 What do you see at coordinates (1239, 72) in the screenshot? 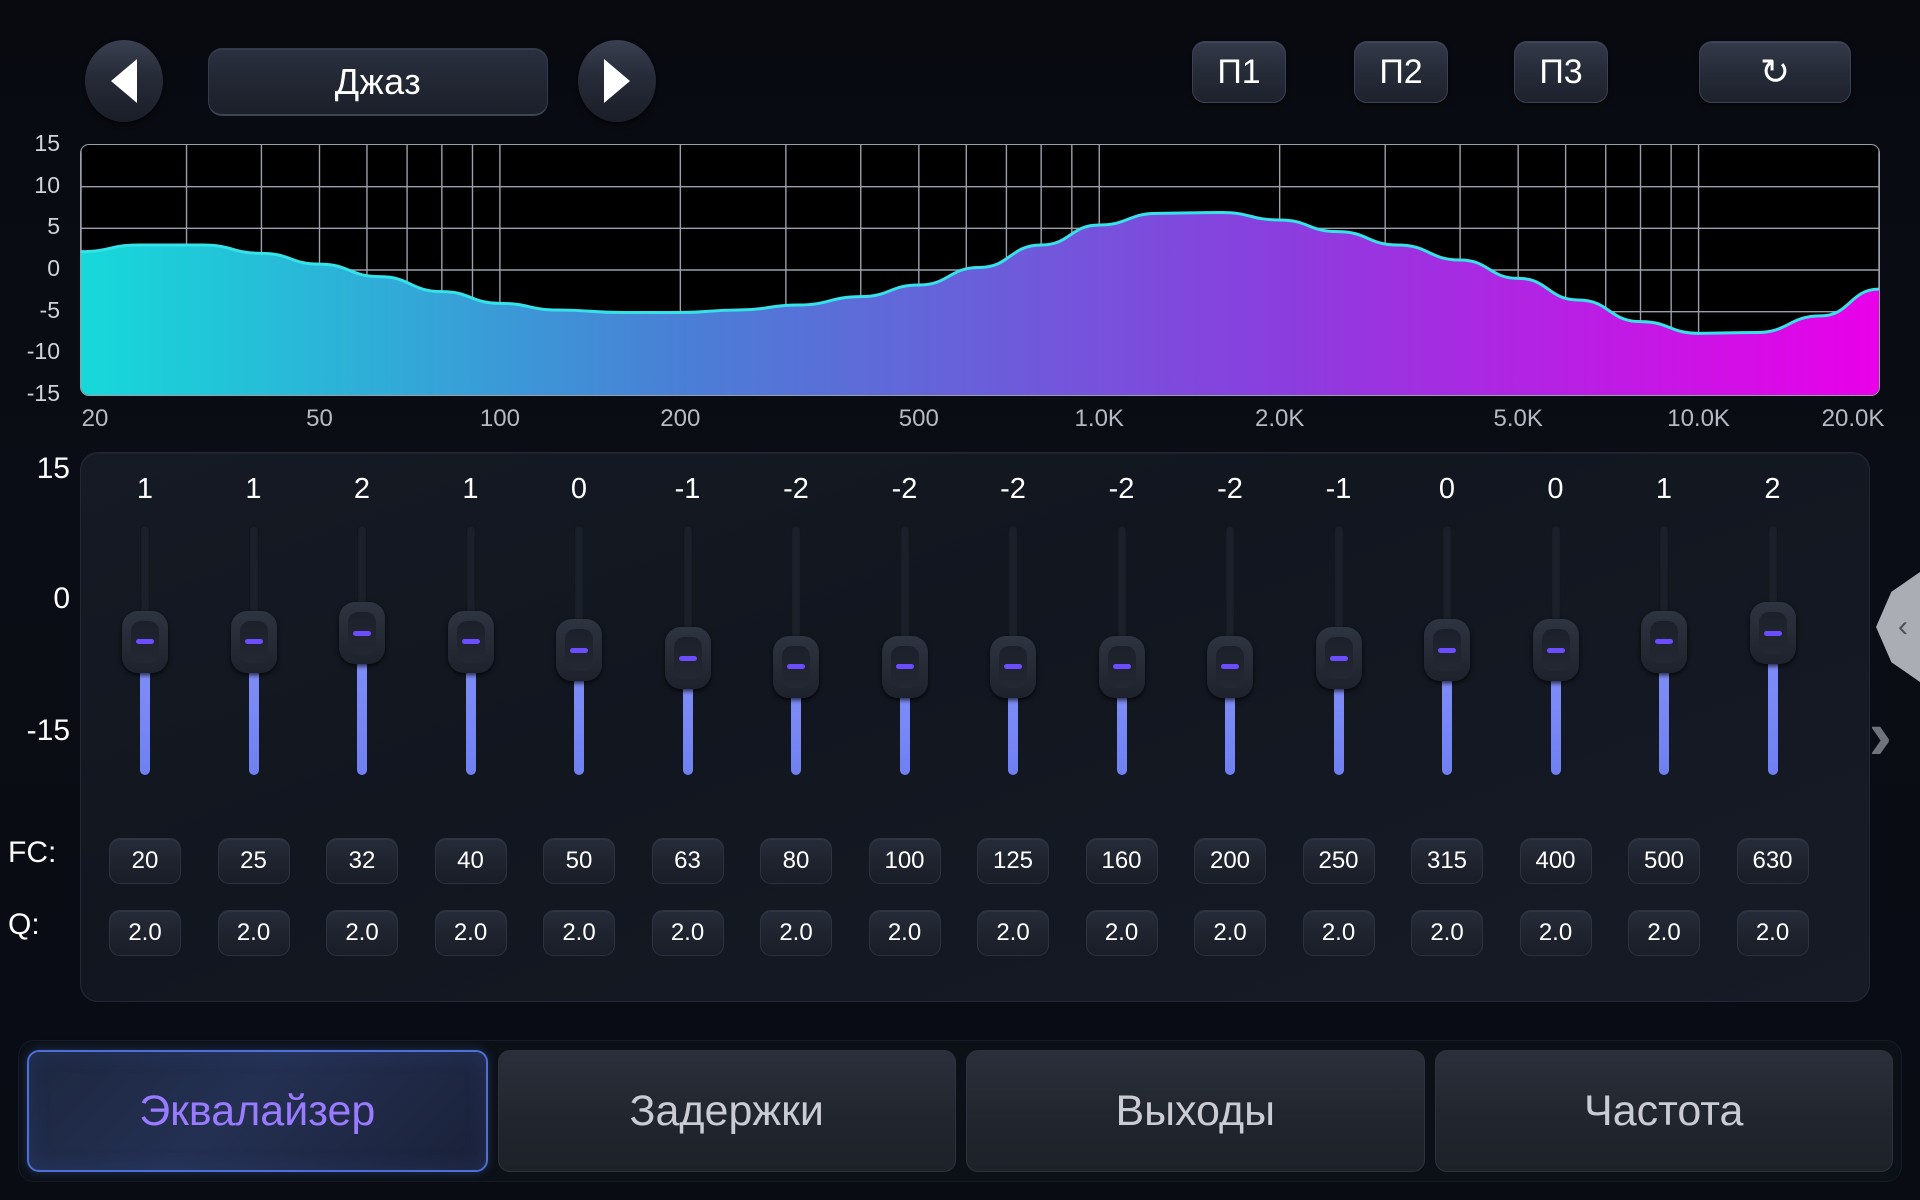
I see `preset-slot-1-button: П1` at bounding box center [1239, 72].